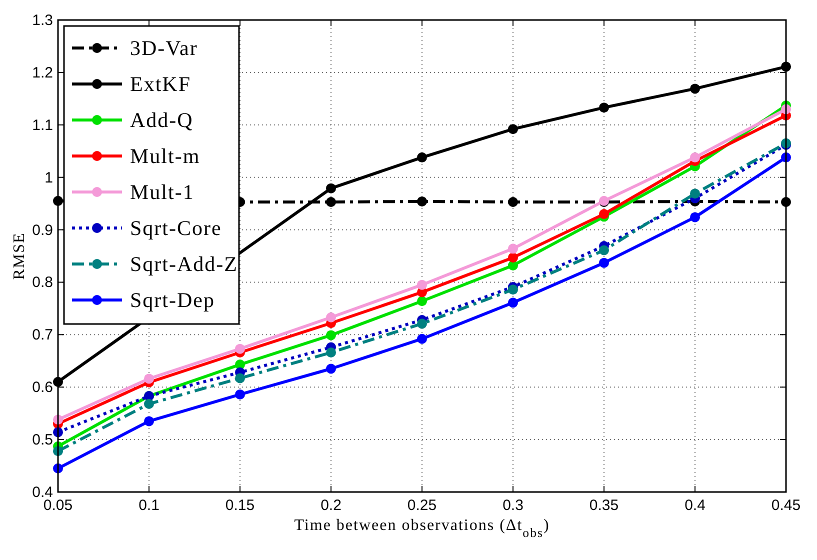 Image resolution: width=817 pixels, height=560 pixels. I want to click on x-tick-label: 0.3, so click(513, 505).